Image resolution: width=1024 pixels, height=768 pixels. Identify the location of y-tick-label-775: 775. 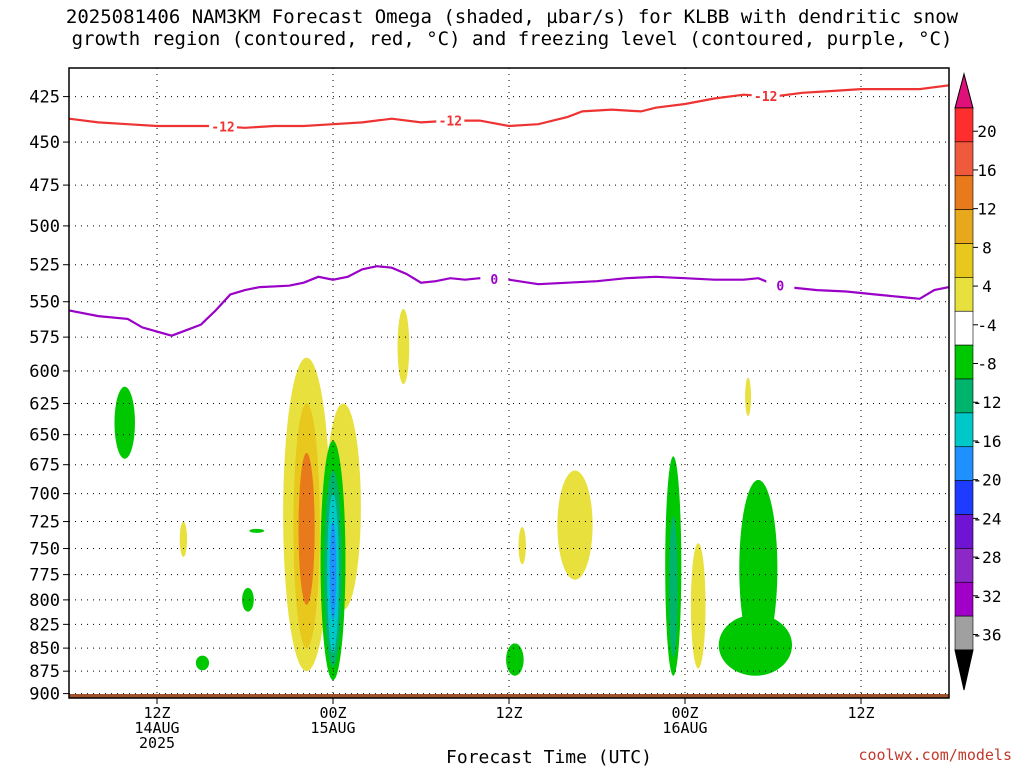
(44, 576).